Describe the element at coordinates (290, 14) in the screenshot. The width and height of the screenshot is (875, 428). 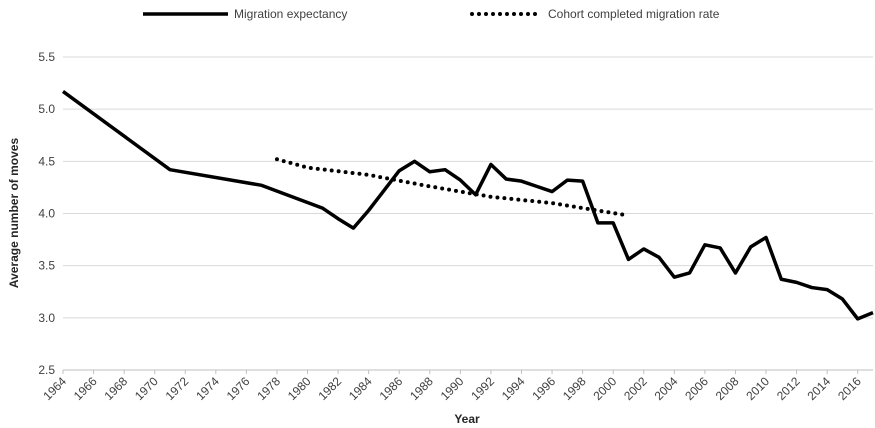
I see `legend-label: Migration expectancy` at that location.